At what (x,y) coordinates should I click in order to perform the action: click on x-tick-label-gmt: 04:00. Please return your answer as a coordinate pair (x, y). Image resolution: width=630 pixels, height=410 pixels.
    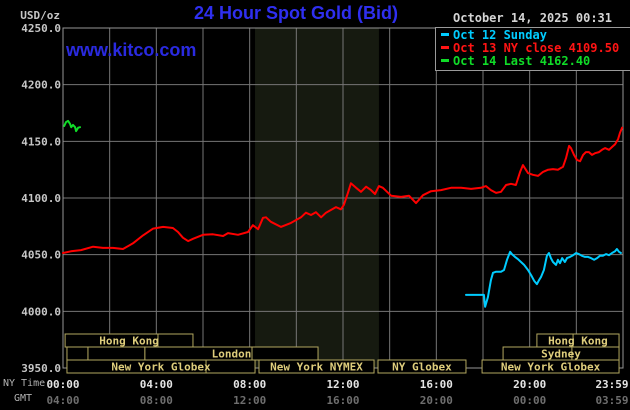
    Looking at the image, I should click on (62, 400).